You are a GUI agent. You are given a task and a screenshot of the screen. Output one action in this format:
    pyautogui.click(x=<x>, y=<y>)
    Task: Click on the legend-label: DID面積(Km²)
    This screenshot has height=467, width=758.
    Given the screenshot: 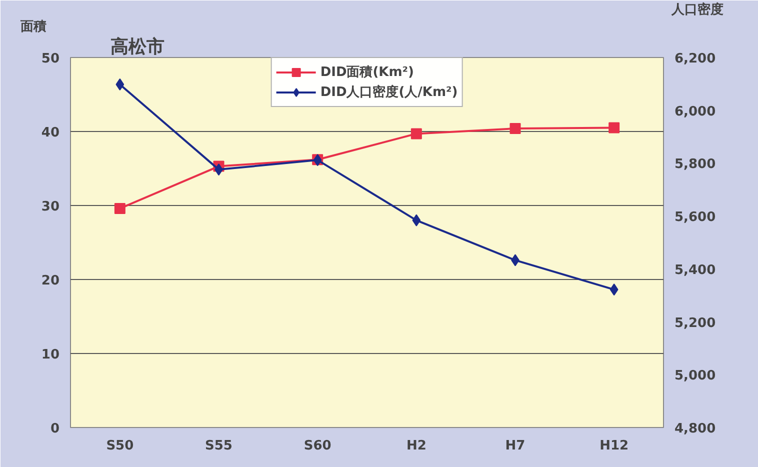 What is the action you would take?
    pyautogui.click(x=367, y=72)
    